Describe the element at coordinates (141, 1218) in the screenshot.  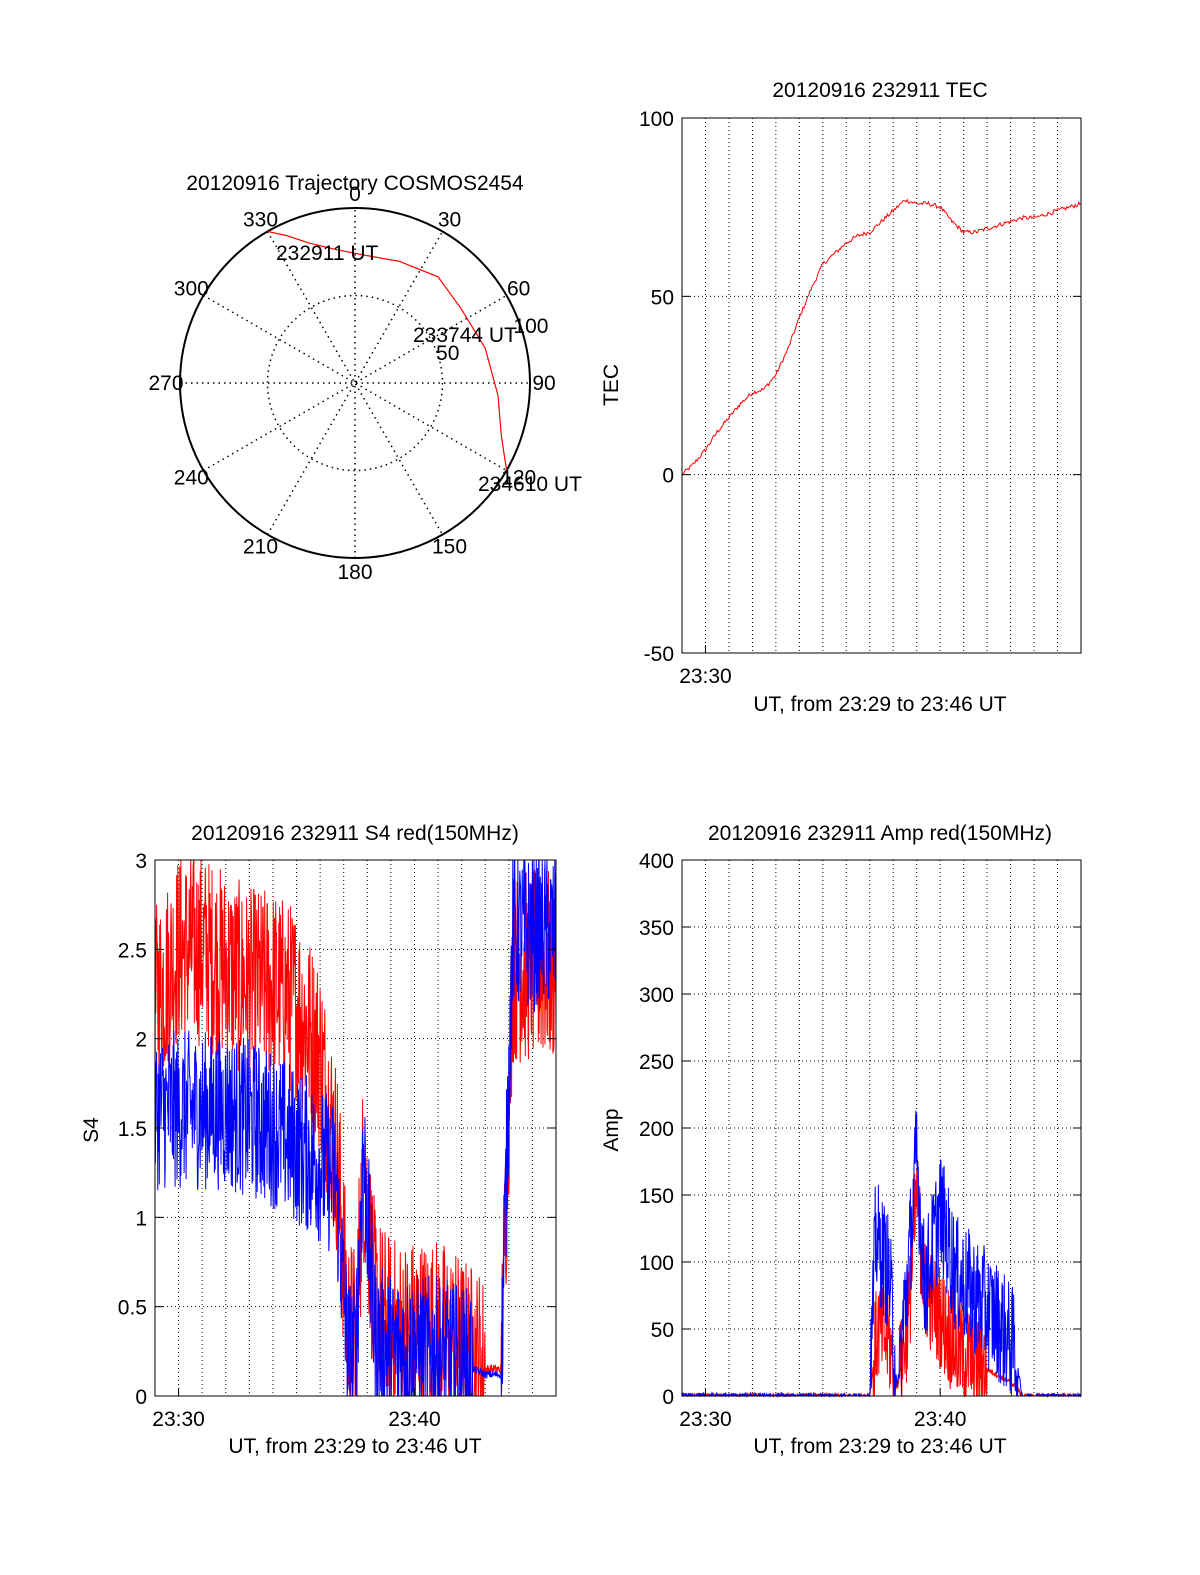
I see `y-tick-label: 1` at that location.